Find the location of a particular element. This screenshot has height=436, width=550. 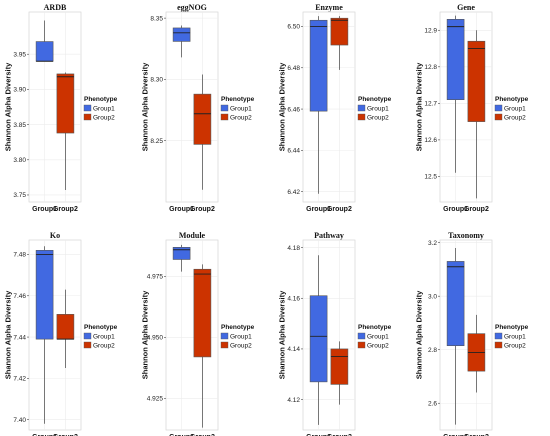

y-tick-label: 12.9 is located at coordinates (430, 30).